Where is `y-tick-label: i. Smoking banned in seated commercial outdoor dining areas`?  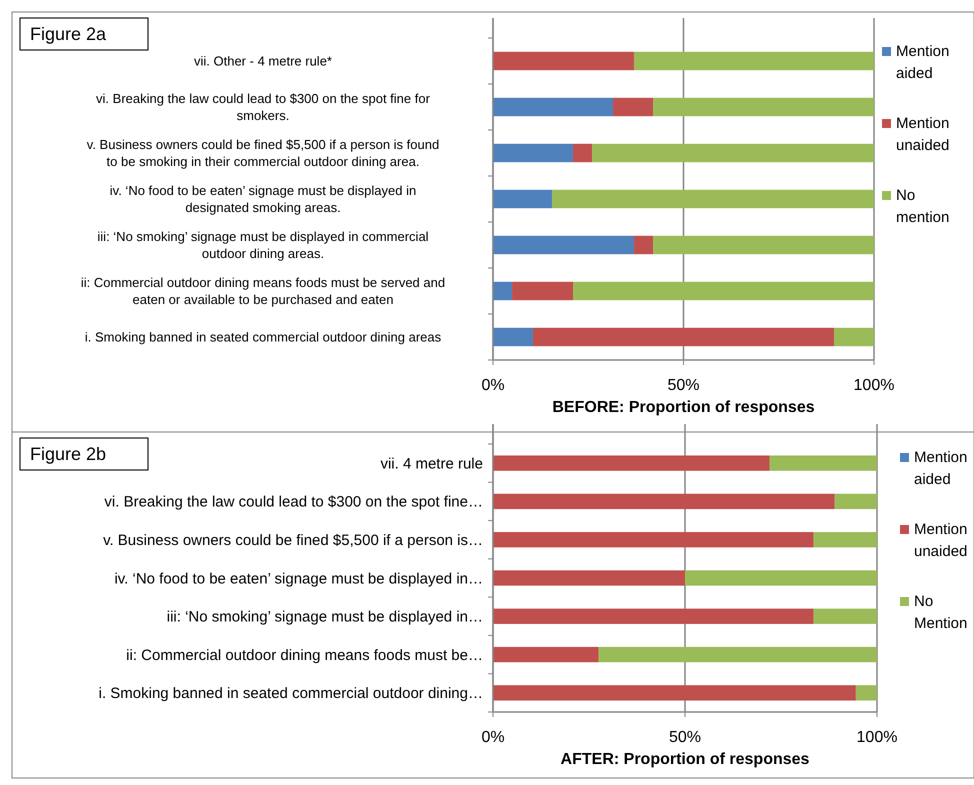
y-tick-label: i. Smoking banned in seated commercial outdoor dining areas is located at coordinates (263, 337).